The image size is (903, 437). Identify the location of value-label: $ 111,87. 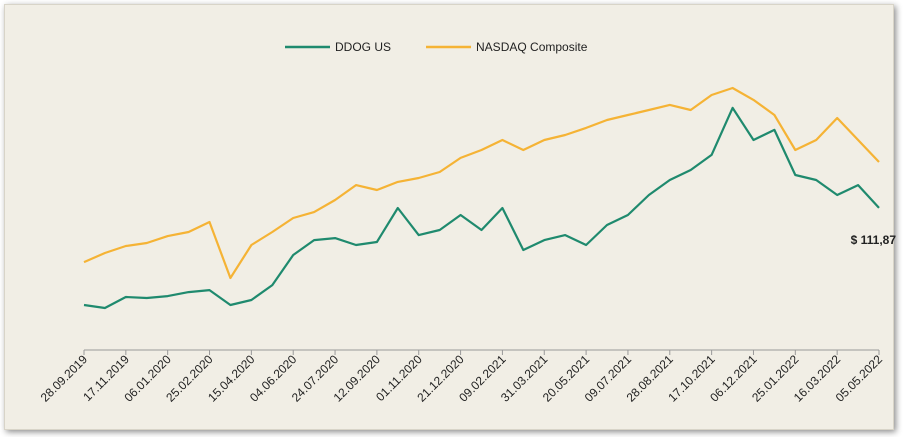
(874, 240).